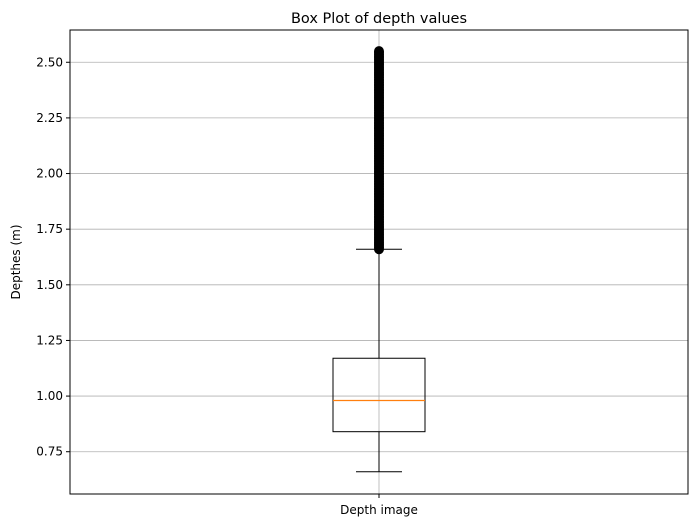 This screenshot has height=528, width=700. Describe the element at coordinates (49, 396) in the screenshot. I see `y-tick-label: 1.00` at that location.